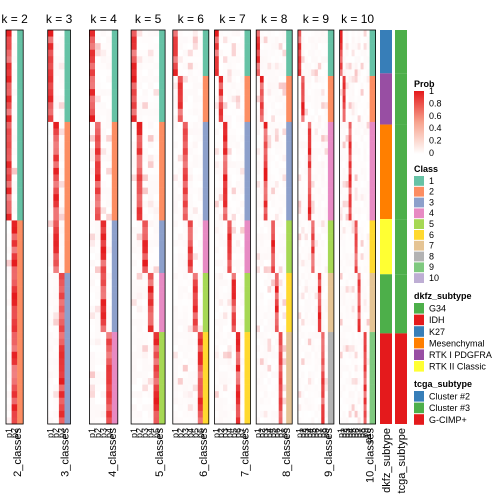 The image size is (504, 504). Describe the element at coordinates (424, 84) in the screenshot. I see `legend-title-prob: Prob` at that location.